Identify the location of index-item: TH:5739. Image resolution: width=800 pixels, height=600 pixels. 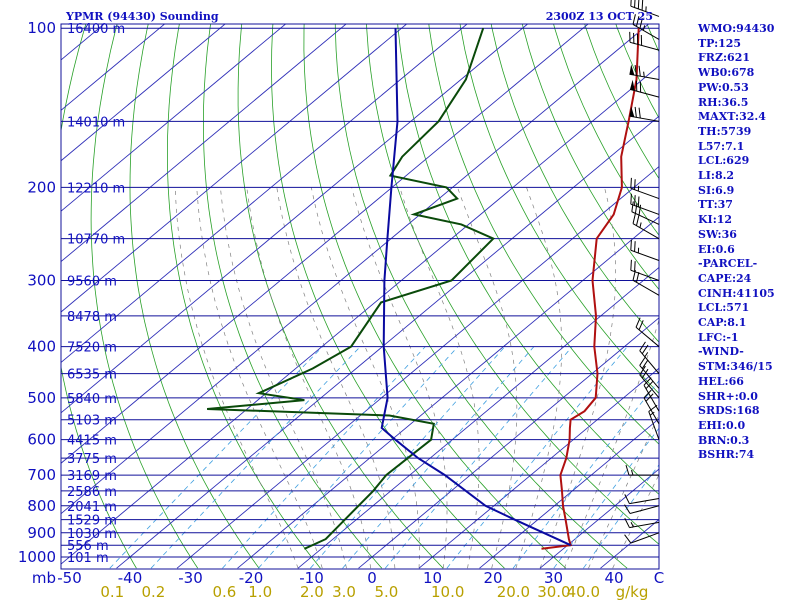
(725, 131).